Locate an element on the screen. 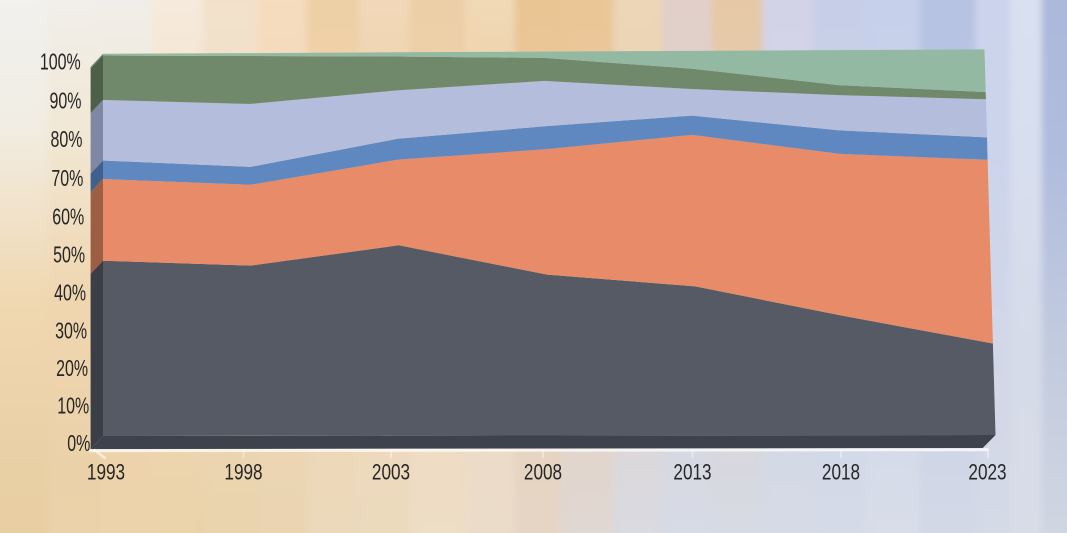  svg-text: 40% is located at coordinates (70, 294).